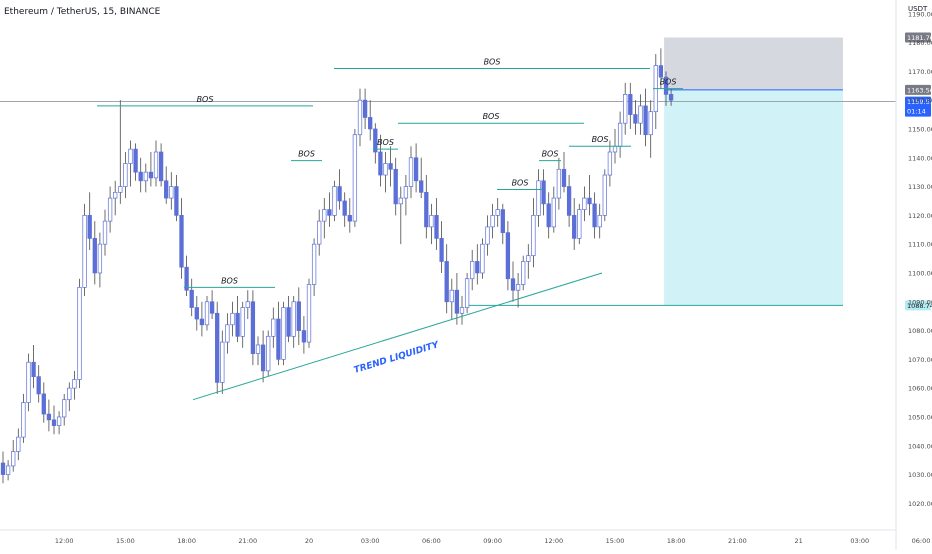  I want to click on trend-liquidity-line, so click(397, 336).